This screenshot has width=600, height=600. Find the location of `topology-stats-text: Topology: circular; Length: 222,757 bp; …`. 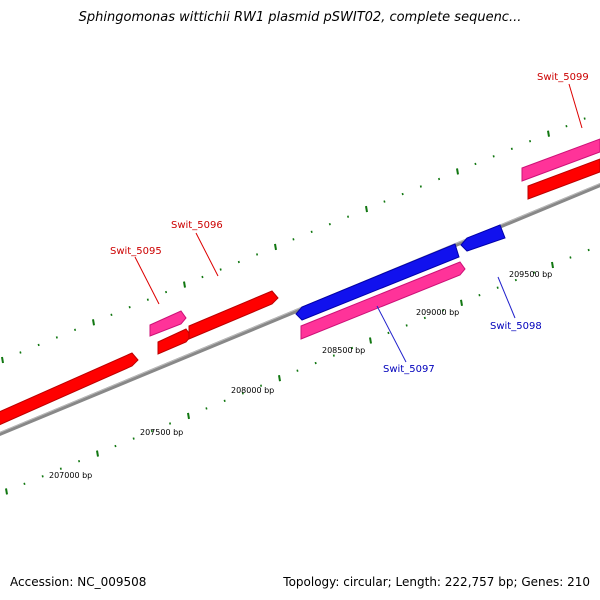

topology-stats-text: Topology: circular; Length: 222,757 bp; … is located at coordinates (436, 582).